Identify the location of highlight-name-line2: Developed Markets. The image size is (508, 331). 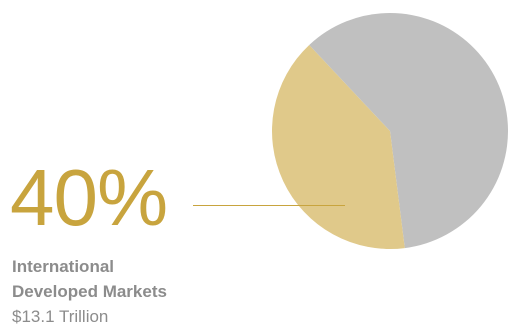
(89, 291).